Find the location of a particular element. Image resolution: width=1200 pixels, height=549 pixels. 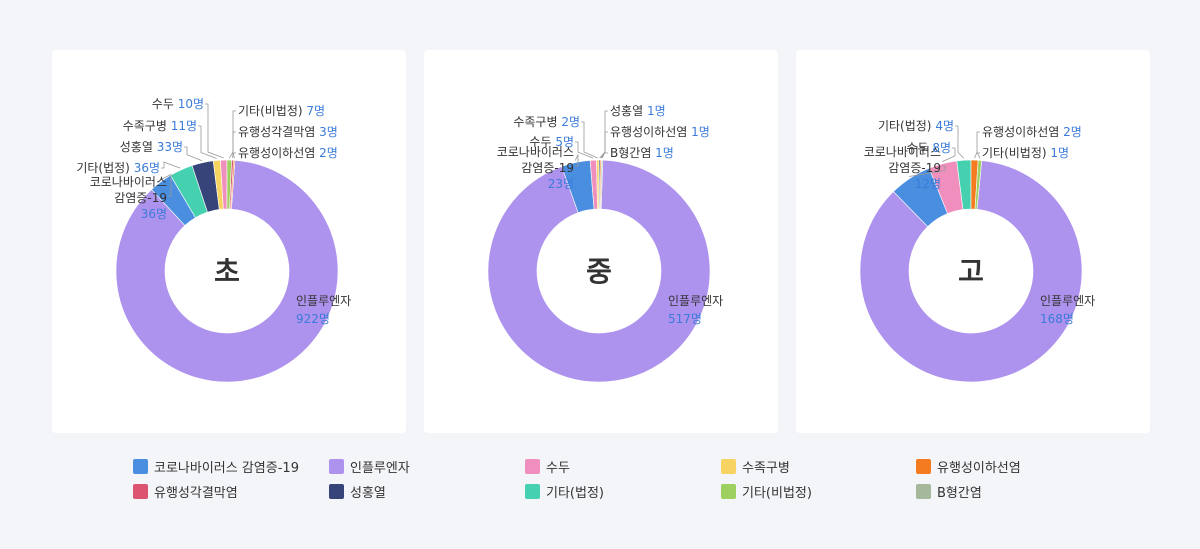

svg-text: 수두 10명 is located at coordinates (178, 104).